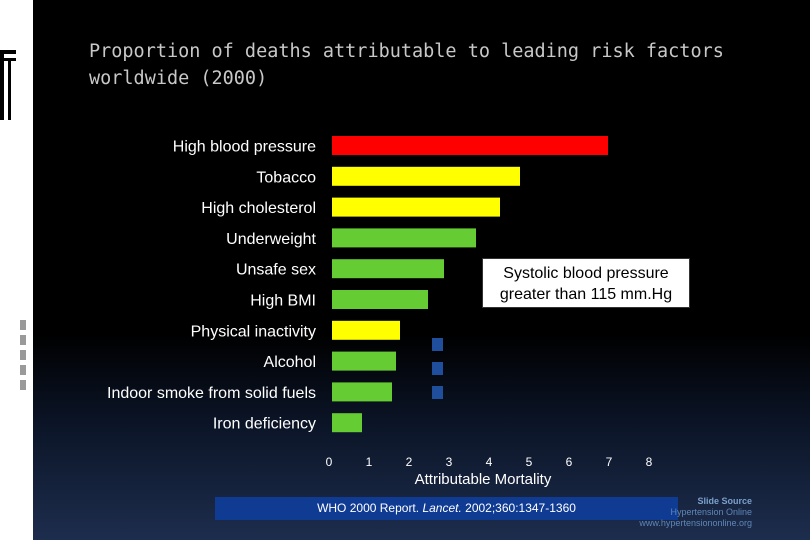  What do you see at coordinates (695, 523) in the screenshot?
I see `credit-line-3: www.hypertensiononline.org` at bounding box center [695, 523].